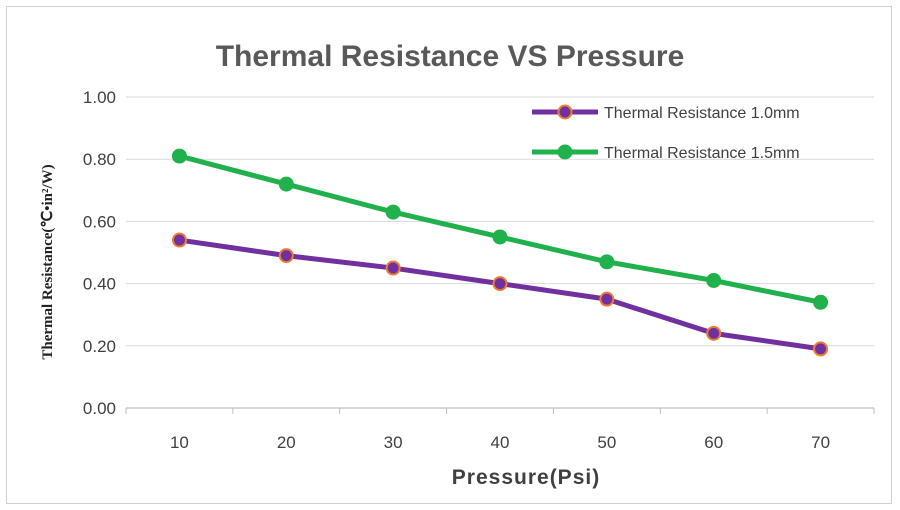  I want to click on x-tick-label: 70, so click(820, 442).